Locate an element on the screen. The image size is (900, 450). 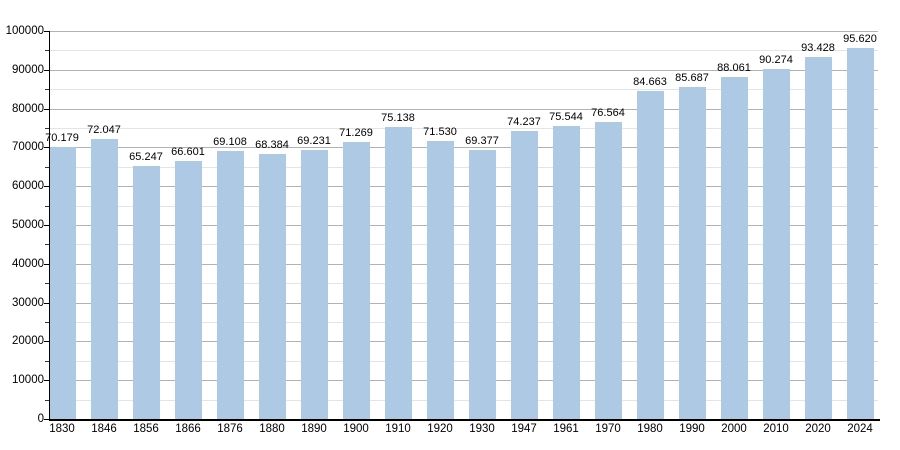
bar-value-label: 69.108 is located at coordinates (230, 141).